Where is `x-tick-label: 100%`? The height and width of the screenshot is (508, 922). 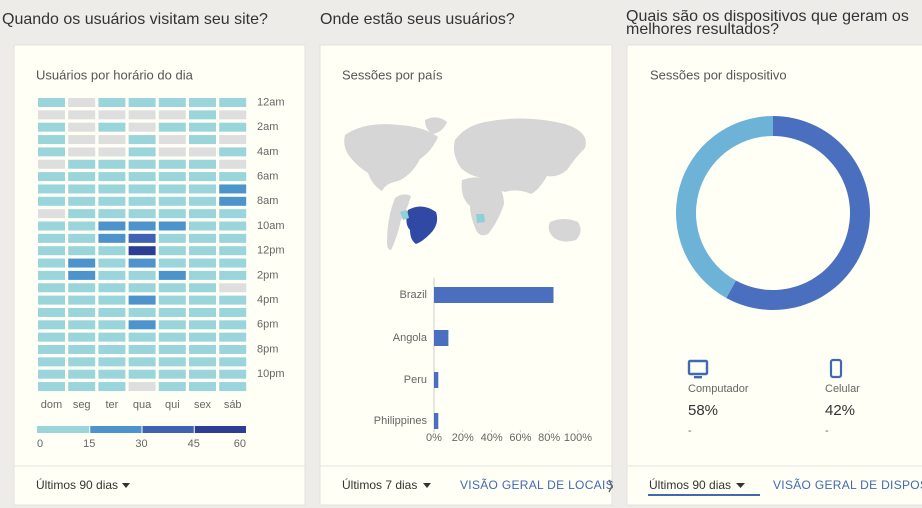
x-tick-label: 100% is located at coordinates (578, 438).